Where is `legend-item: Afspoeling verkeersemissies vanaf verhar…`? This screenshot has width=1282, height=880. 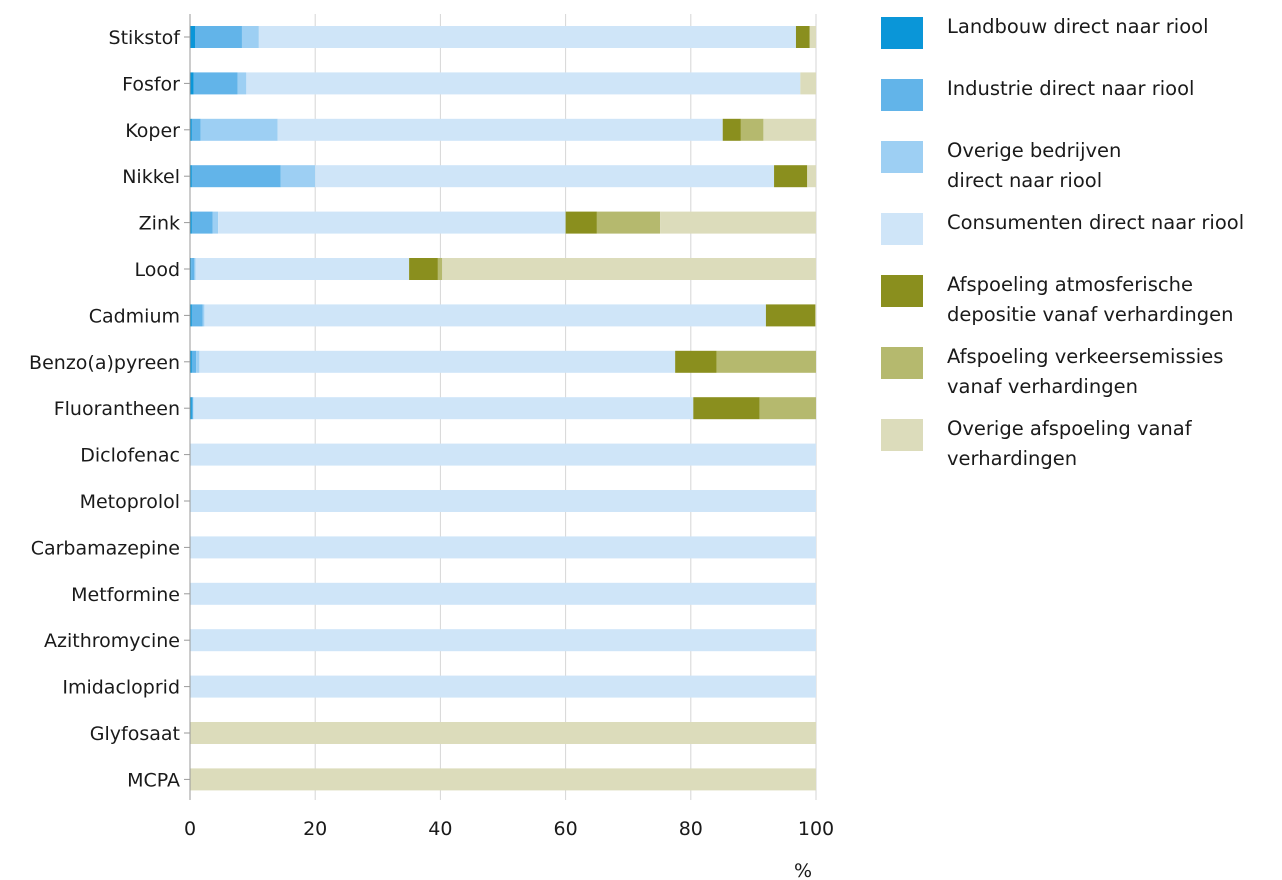
legend-item: Afspoeling verkeersemissies vanaf verhar… is located at coordinates (1081, 372).